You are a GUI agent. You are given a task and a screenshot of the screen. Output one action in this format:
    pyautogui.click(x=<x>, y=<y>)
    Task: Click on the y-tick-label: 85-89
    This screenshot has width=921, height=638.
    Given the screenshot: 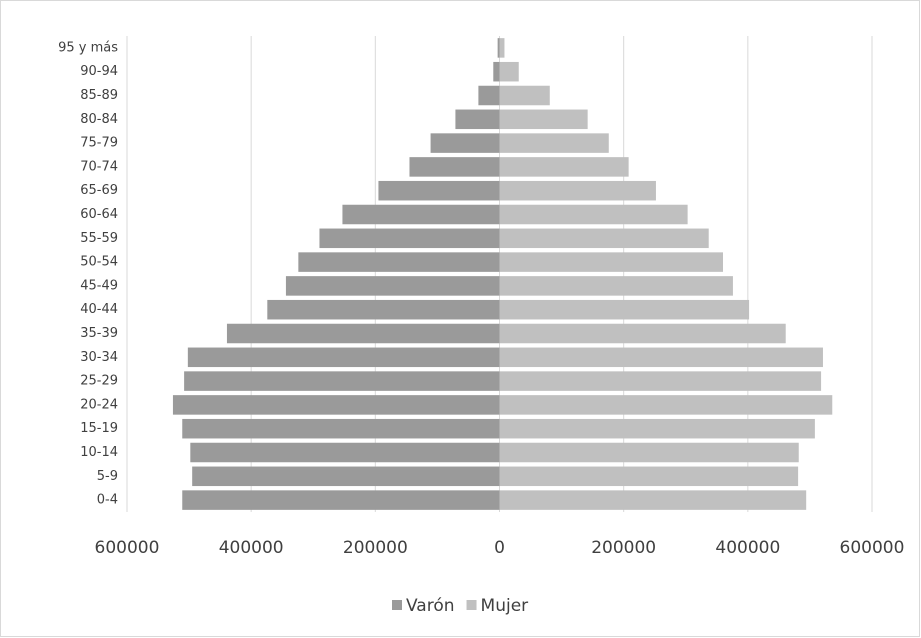 What is the action you would take?
    pyautogui.click(x=99, y=95)
    